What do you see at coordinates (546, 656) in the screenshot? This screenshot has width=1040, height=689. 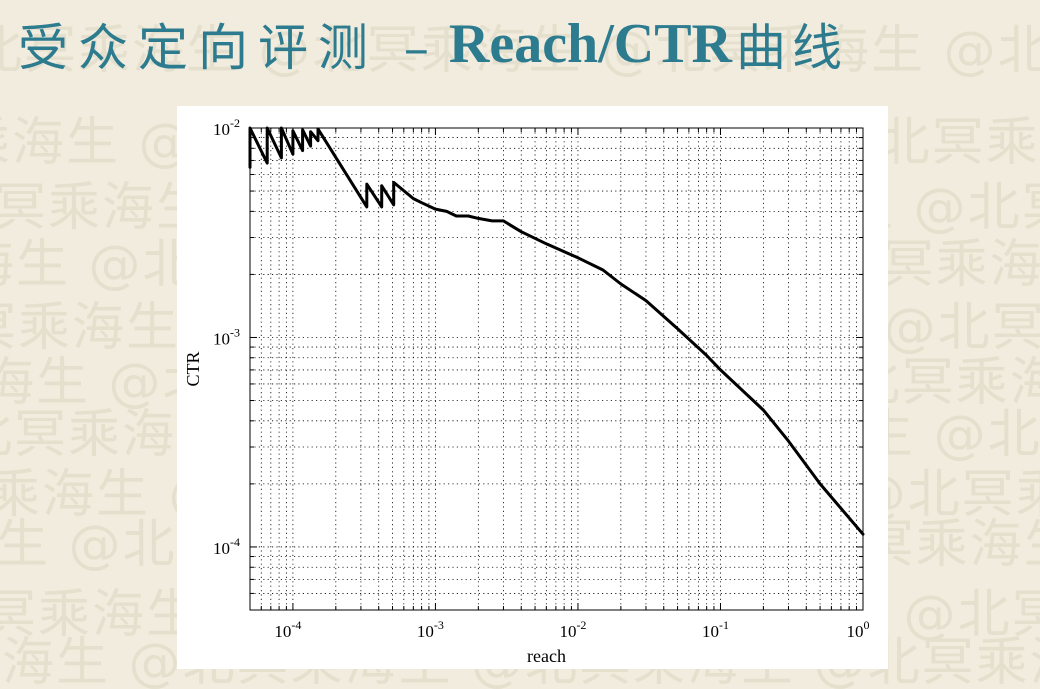 I see `x-axis-label: reach` at bounding box center [546, 656].